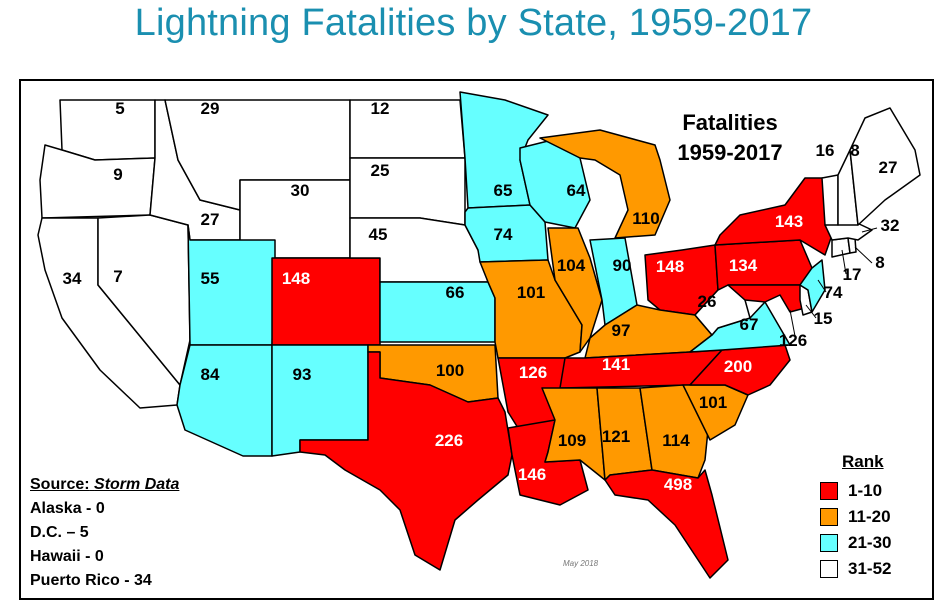 The width and height of the screenshot is (947, 612). Describe the element at coordinates (830, 200) in the screenshot. I see `state-shape-vt` at that location.